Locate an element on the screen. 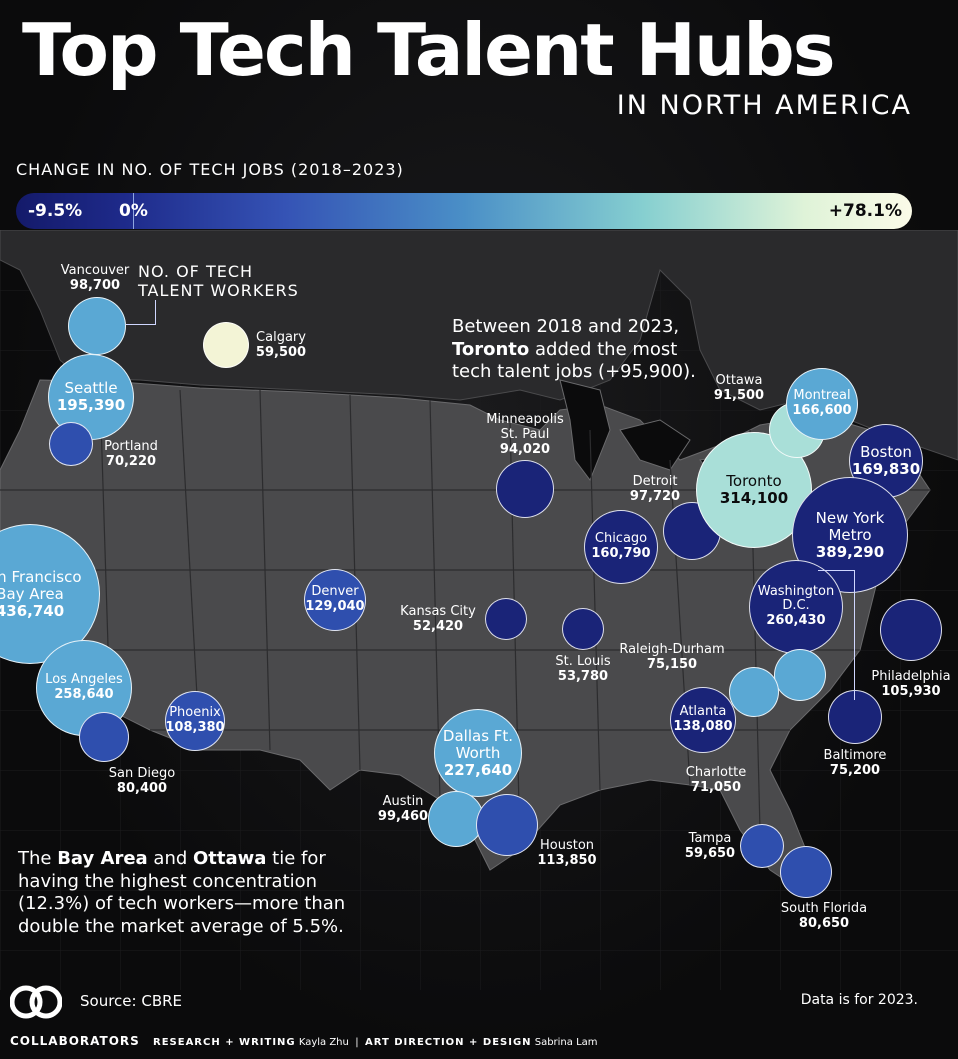  vancouver-leader-line is located at coordinates (155, 312).